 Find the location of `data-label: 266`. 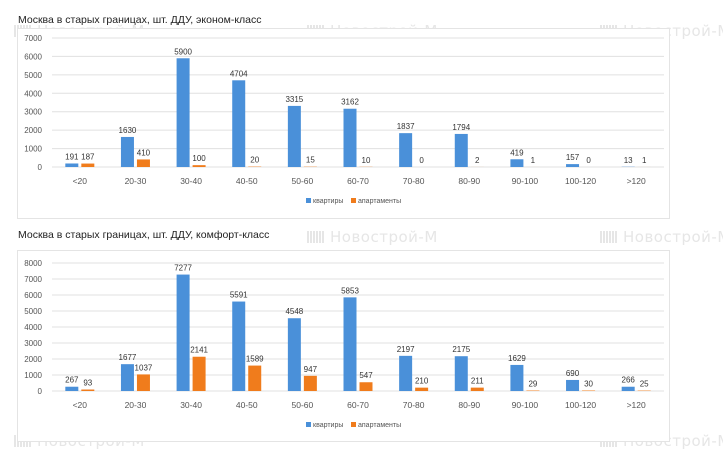

data-label: 266 is located at coordinates (629, 380).